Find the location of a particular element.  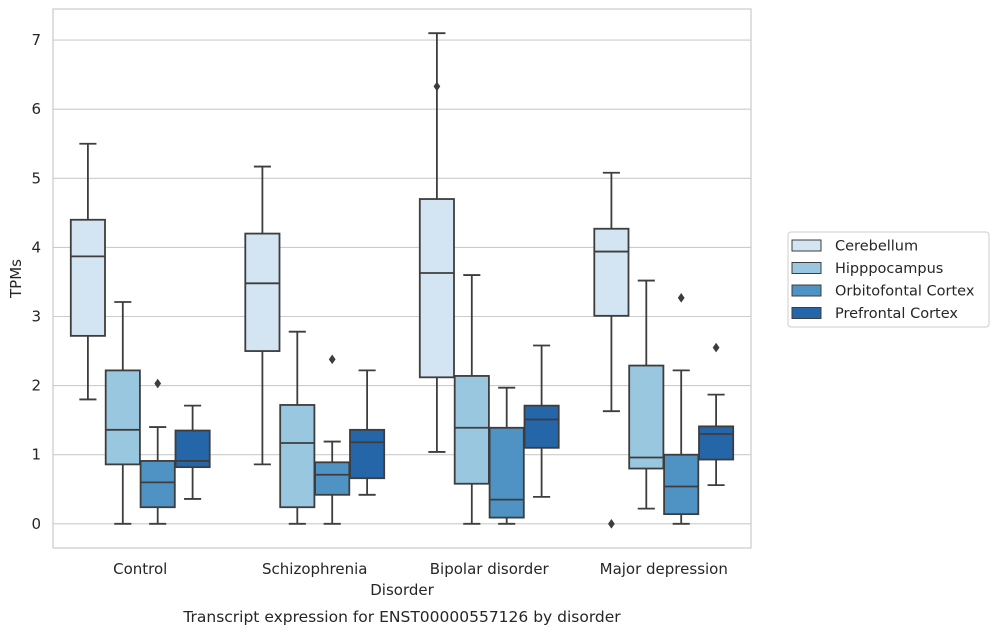

y-tick-label: 4 is located at coordinates (36, 247).